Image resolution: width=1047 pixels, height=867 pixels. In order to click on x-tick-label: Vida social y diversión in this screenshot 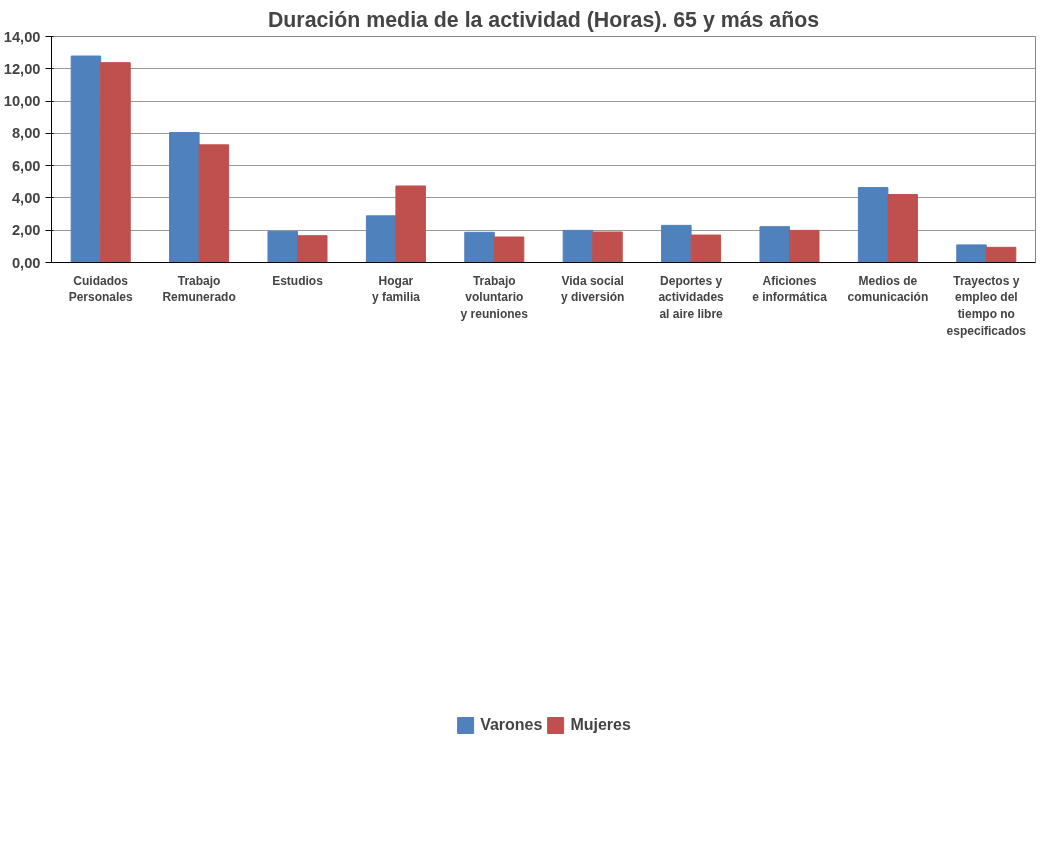, I will do `click(593, 289)`.